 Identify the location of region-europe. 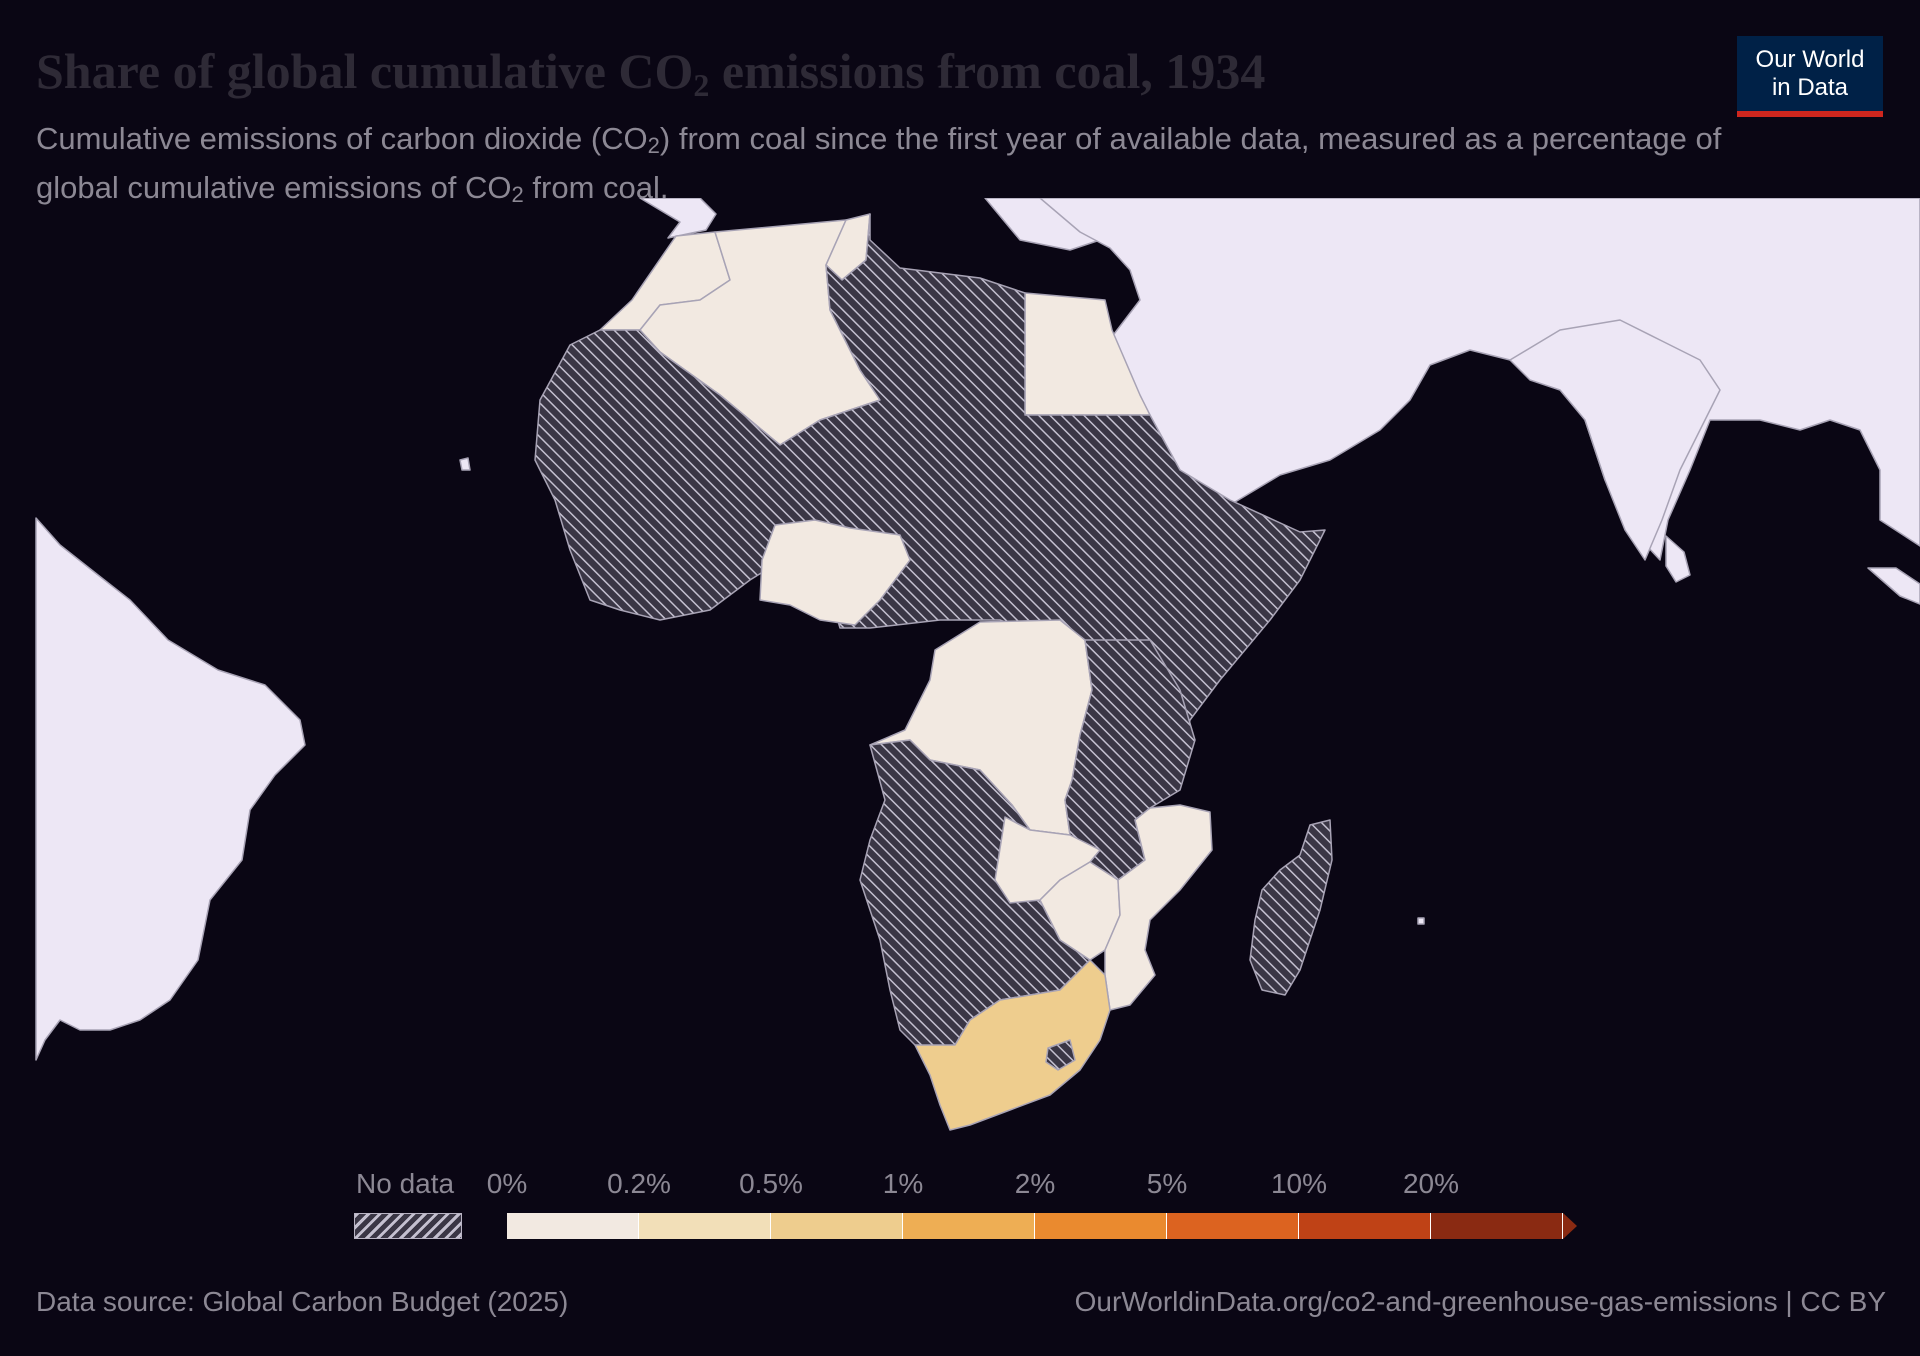
(678, 218).